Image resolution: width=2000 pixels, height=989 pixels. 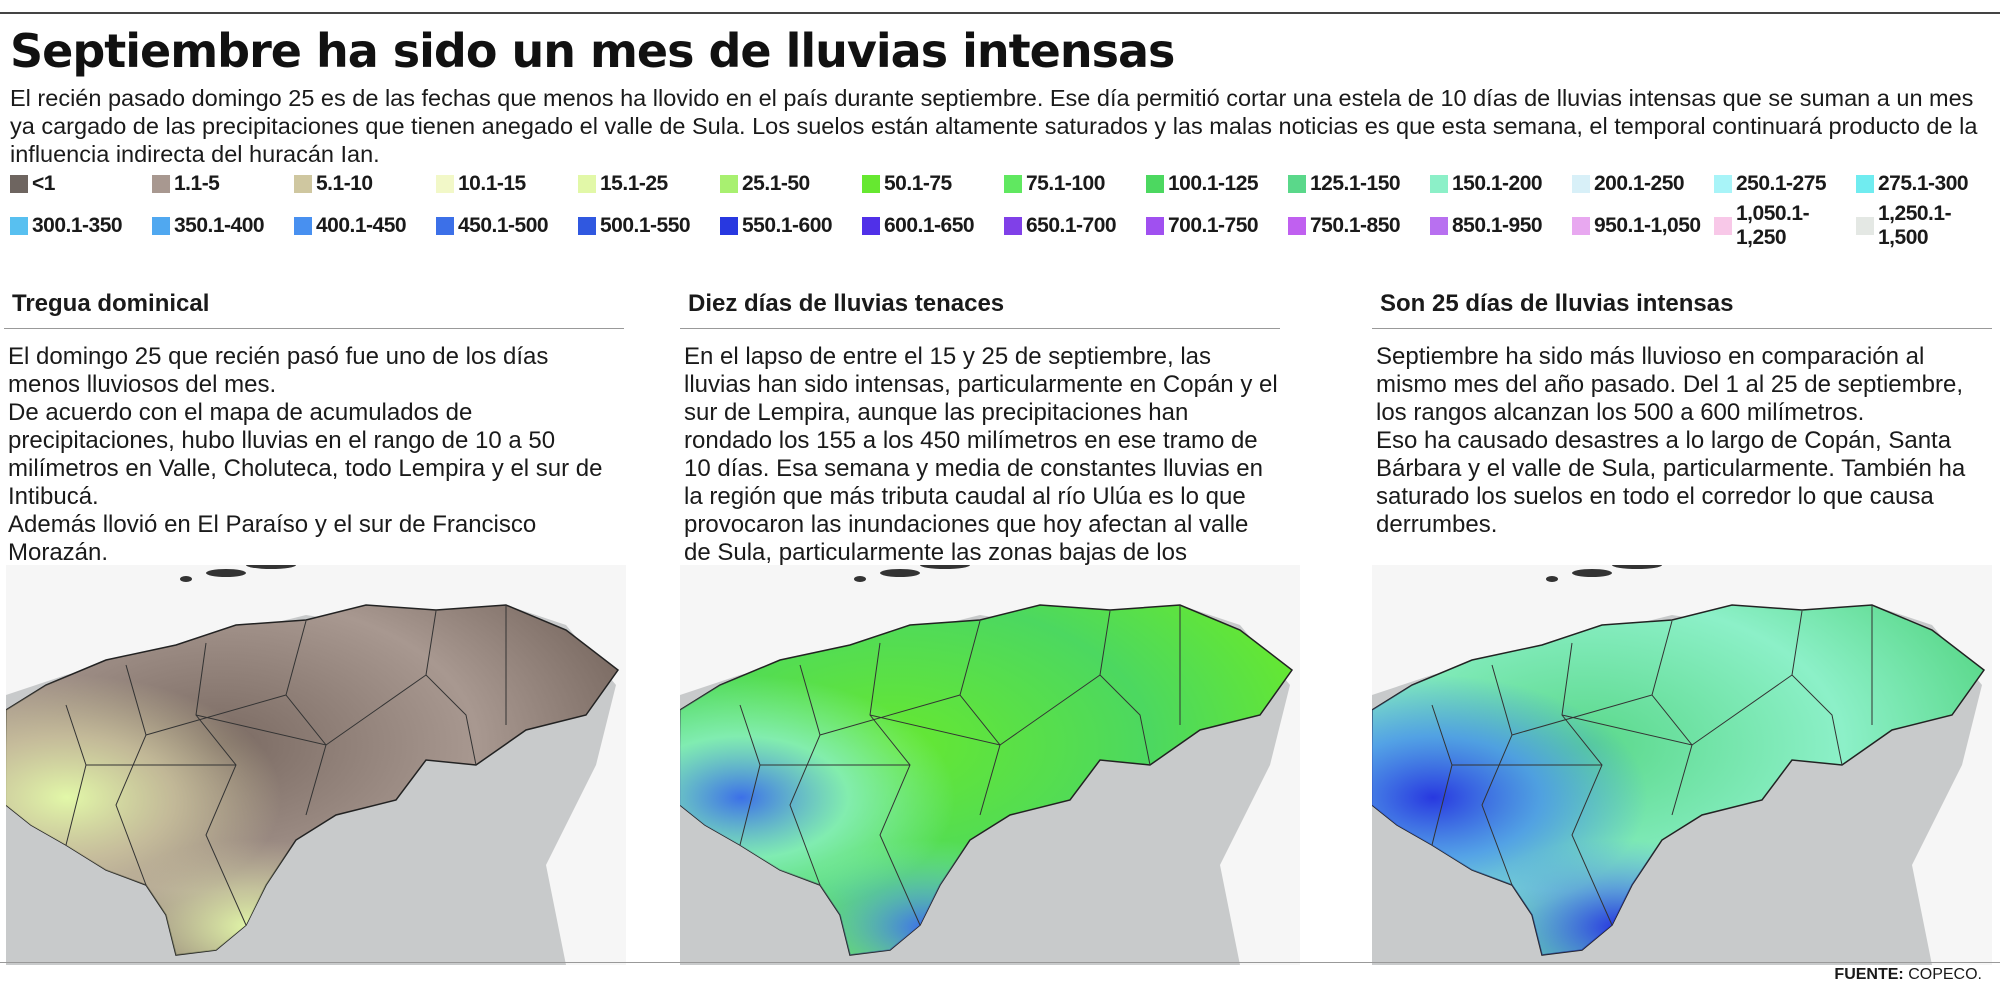 I want to click on legend-item: 550.1-600, so click(x=791, y=226).